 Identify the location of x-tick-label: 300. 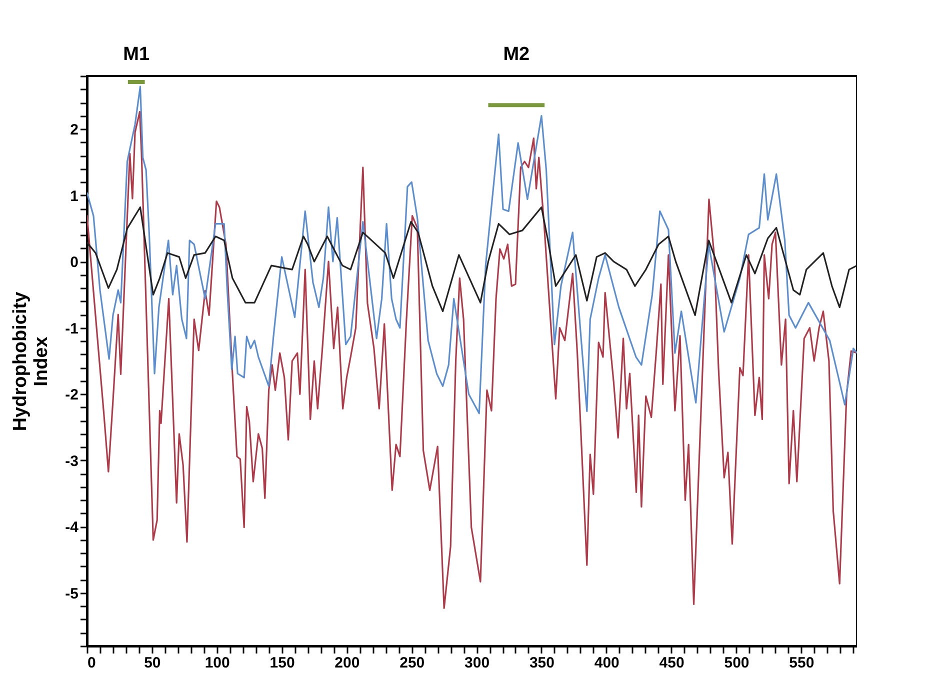
(477, 663).